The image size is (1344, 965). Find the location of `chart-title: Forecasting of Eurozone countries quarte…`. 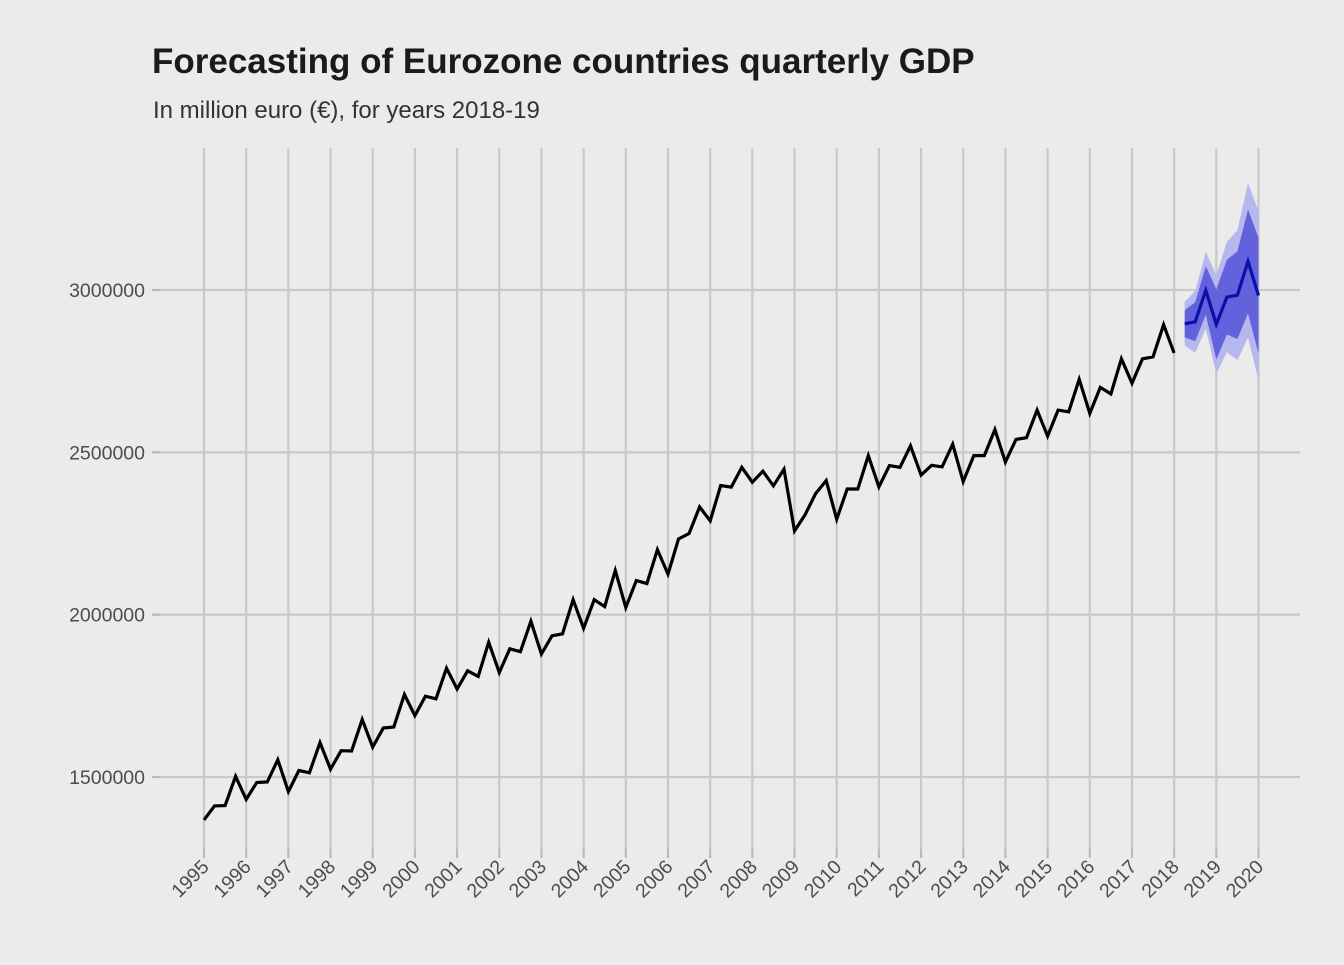

chart-title: Forecasting of Eurozone countries quarte… is located at coordinates (563, 61).